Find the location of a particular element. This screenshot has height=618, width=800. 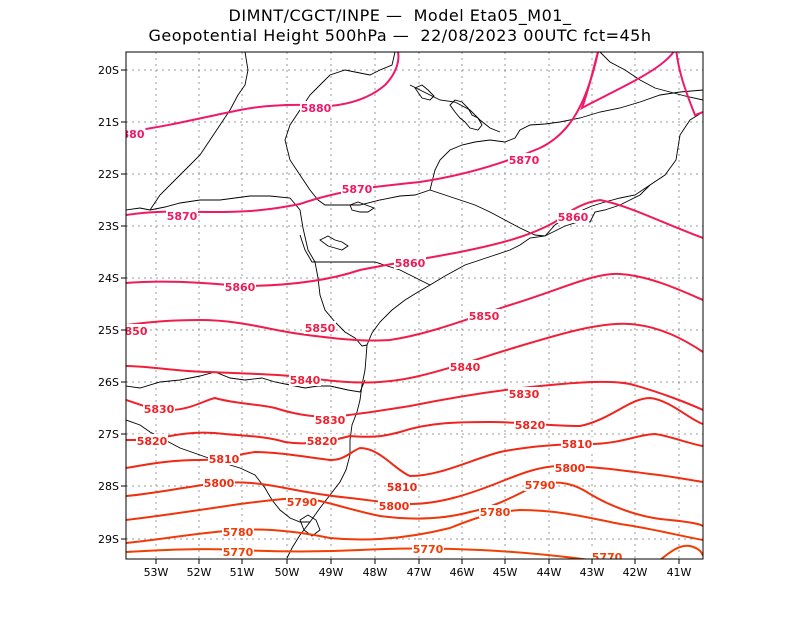

y-tick-label: 21S is located at coordinates (108, 122).